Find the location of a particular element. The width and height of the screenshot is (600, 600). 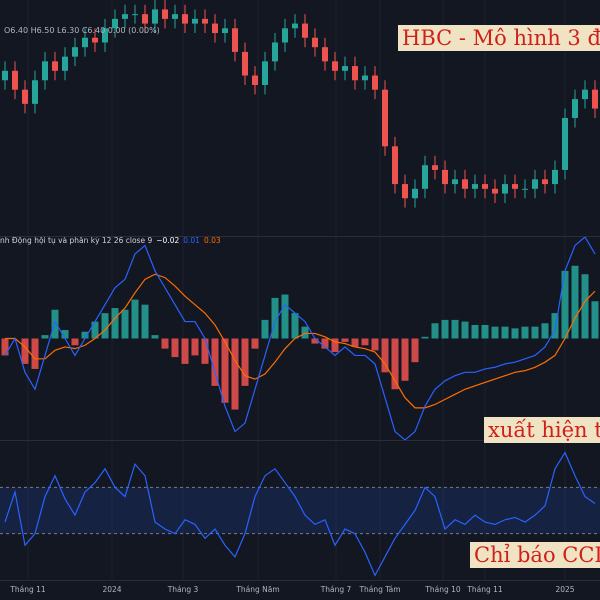

cci-annotation: Chỉ báo CCI is located at coordinates (535, 555).